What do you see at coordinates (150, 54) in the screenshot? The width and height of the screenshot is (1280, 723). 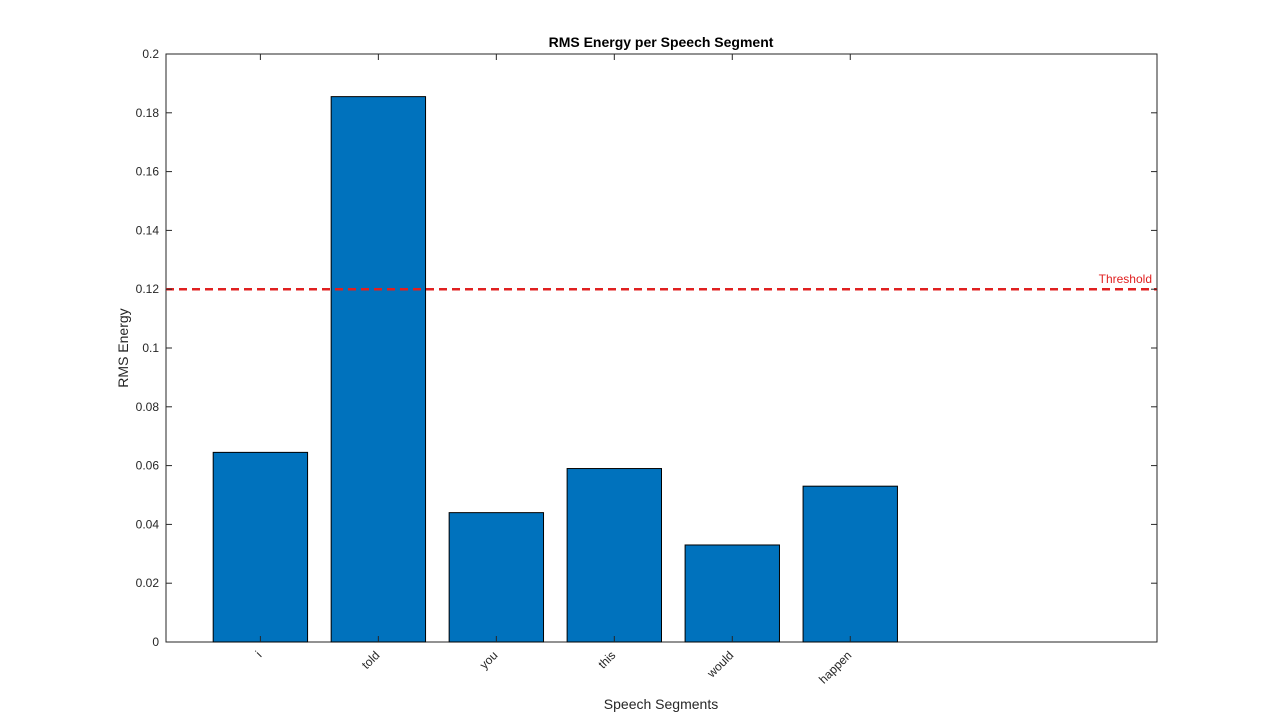 I see `y-tick-label: 0.2` at bounding box center [150, 54].